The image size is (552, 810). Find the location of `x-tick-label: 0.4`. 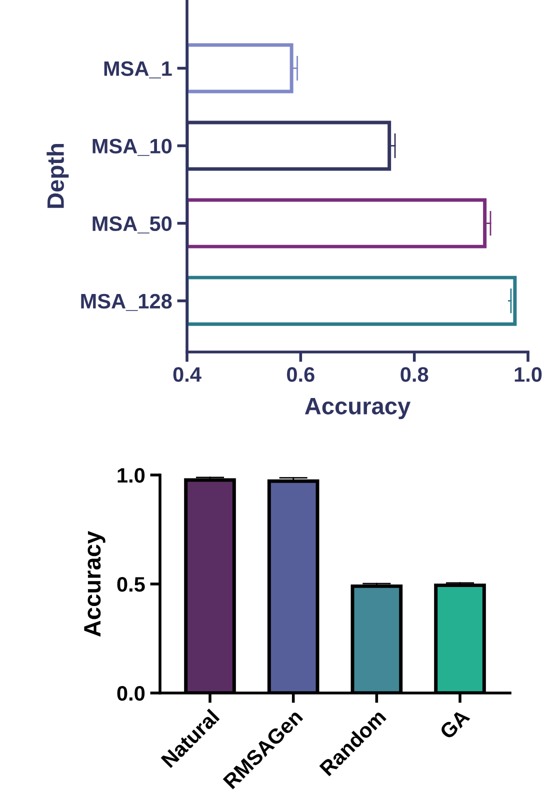

x-tick-label: 0.4 is located at coordinates (187, 374).